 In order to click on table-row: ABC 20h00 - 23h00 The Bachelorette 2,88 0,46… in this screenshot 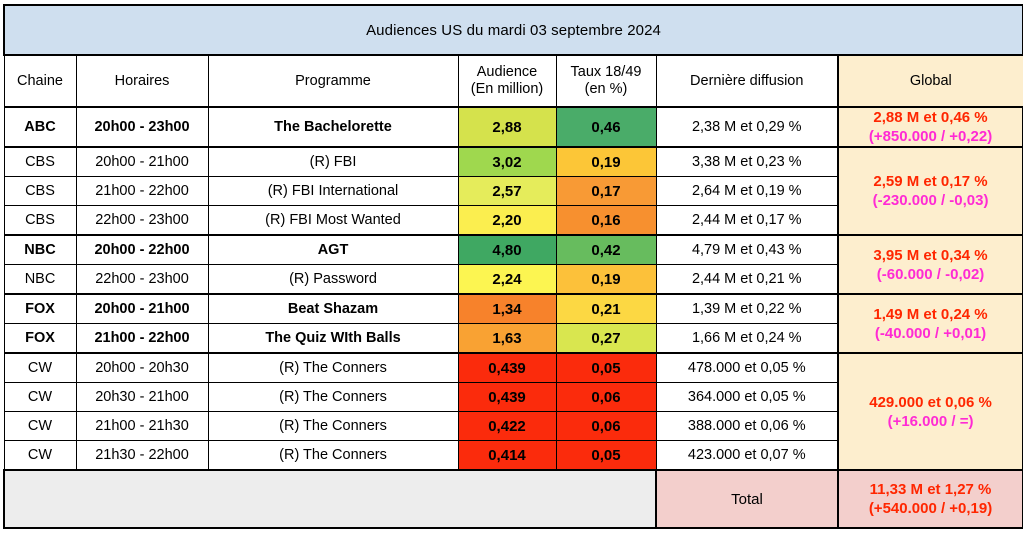, I will do `click(513, 127)`.